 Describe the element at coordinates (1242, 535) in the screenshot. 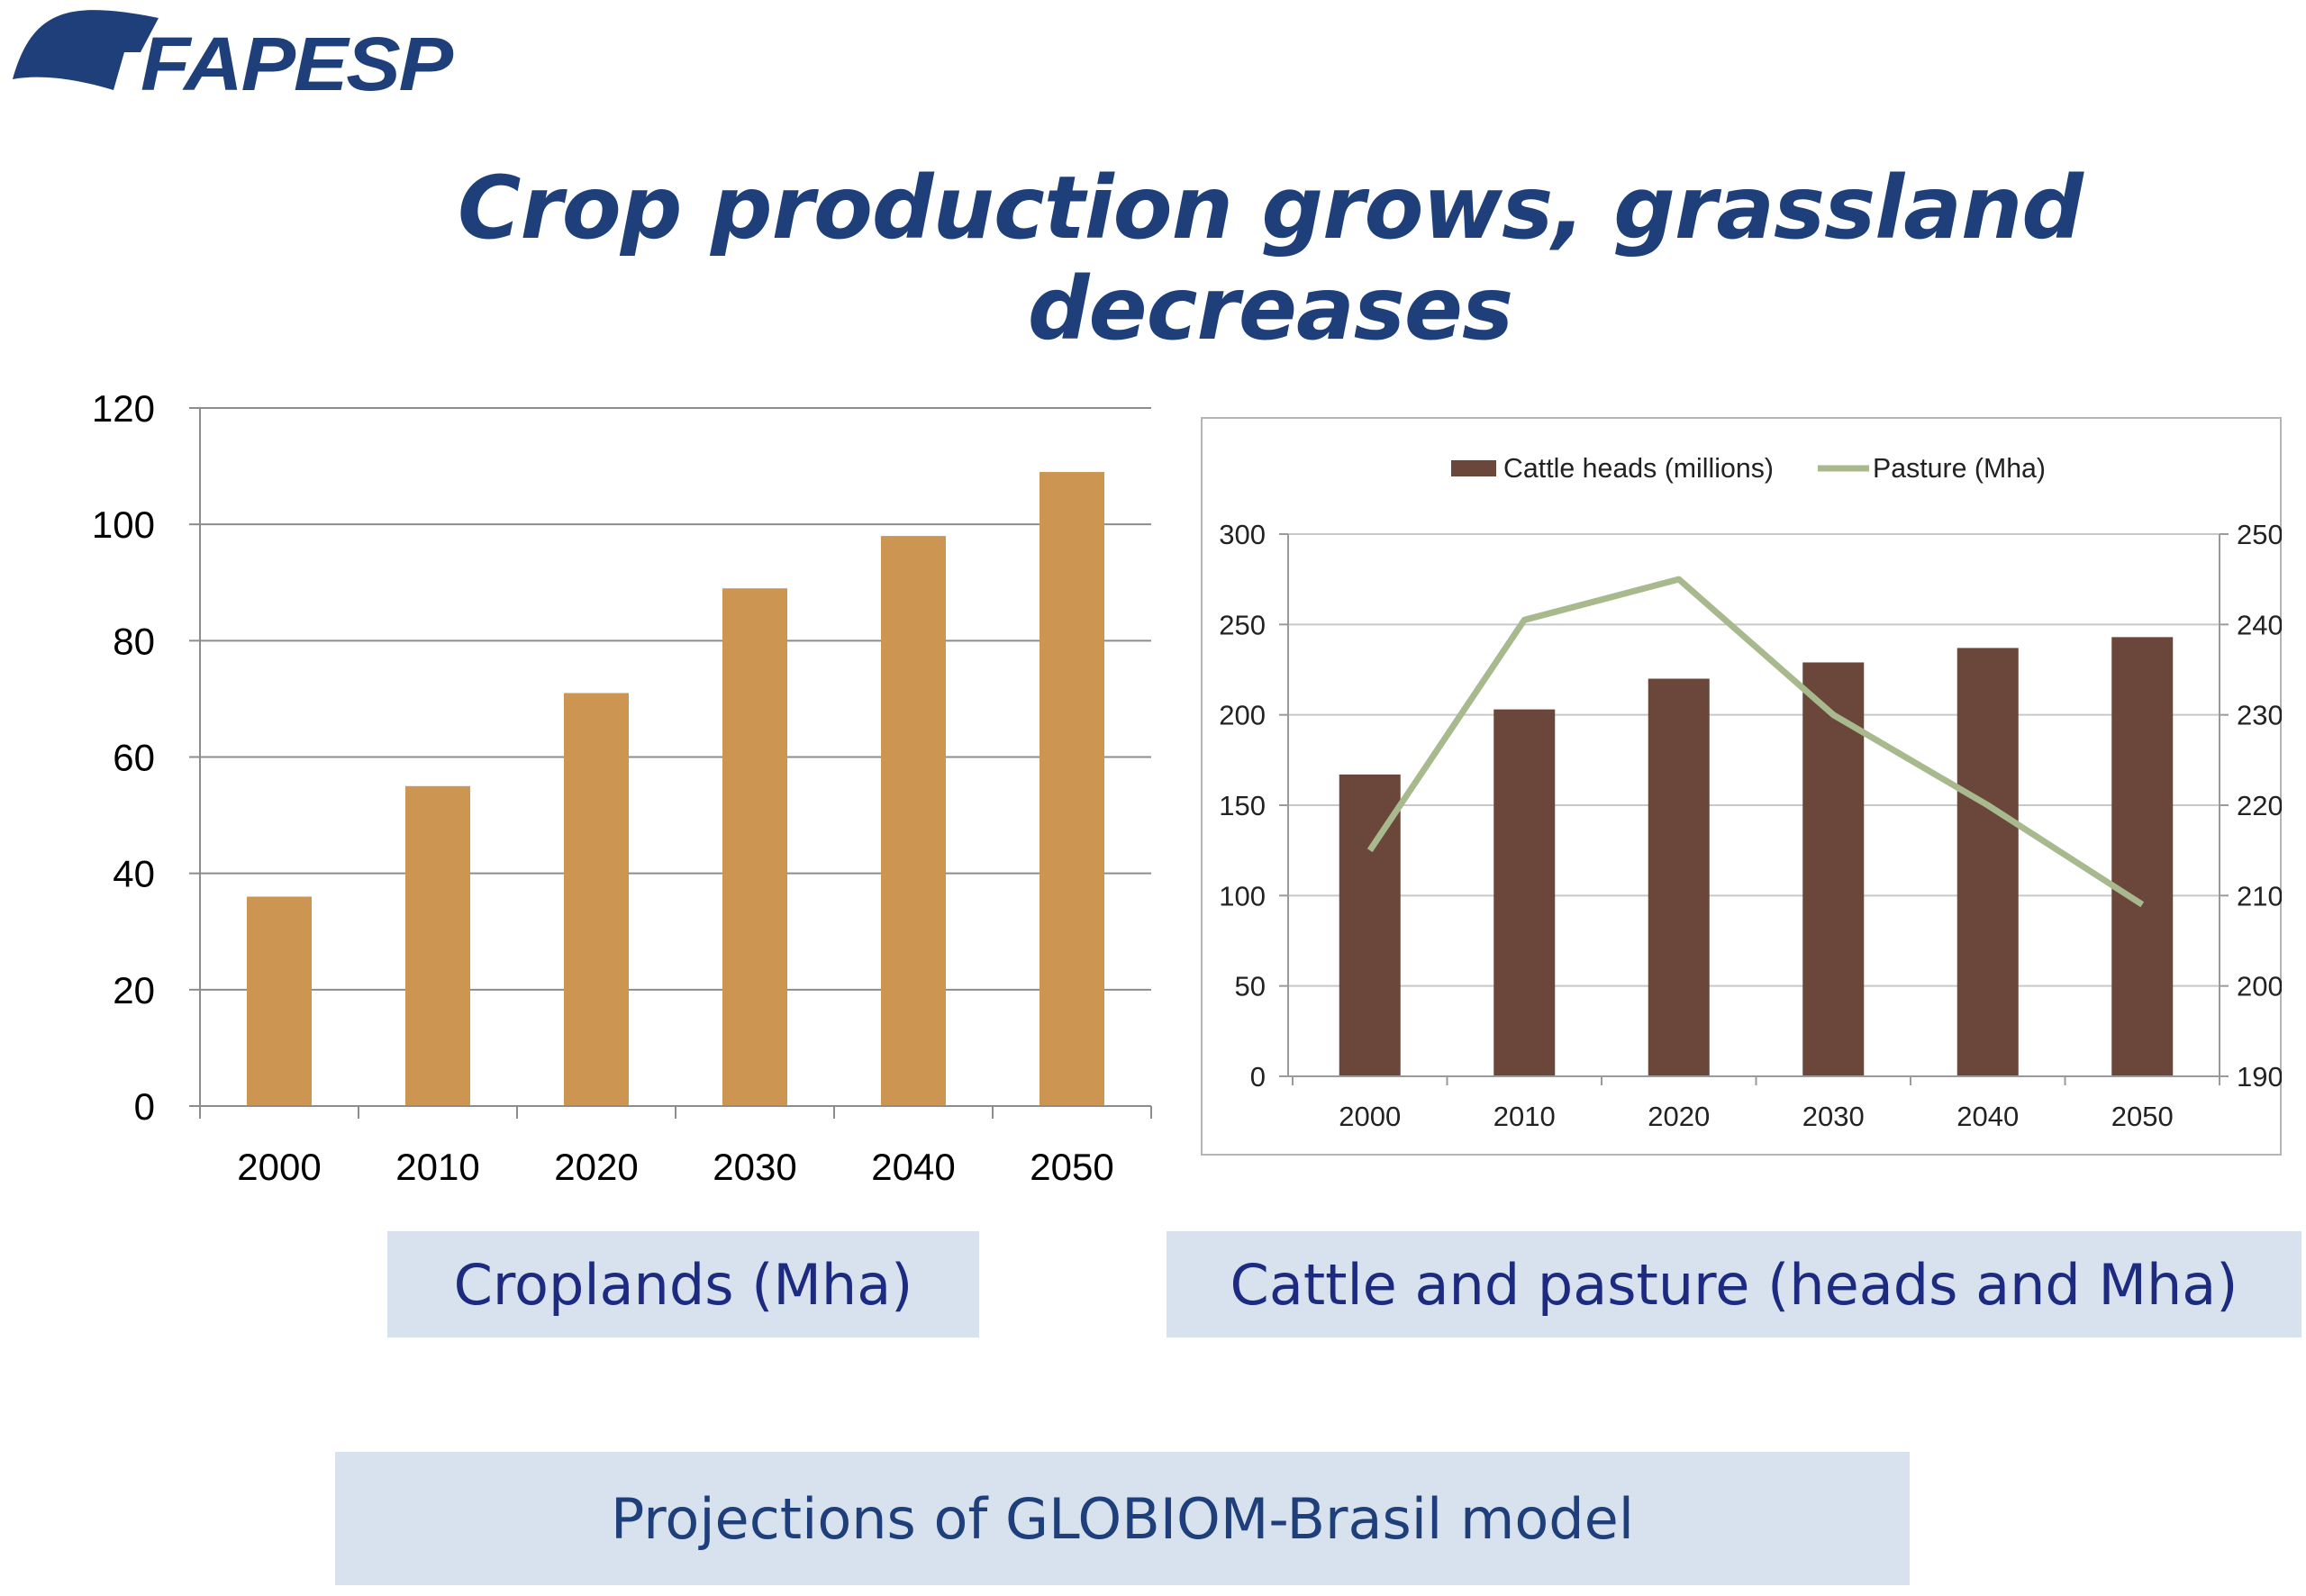

I see `y-tick-label-left: 300` at that location.